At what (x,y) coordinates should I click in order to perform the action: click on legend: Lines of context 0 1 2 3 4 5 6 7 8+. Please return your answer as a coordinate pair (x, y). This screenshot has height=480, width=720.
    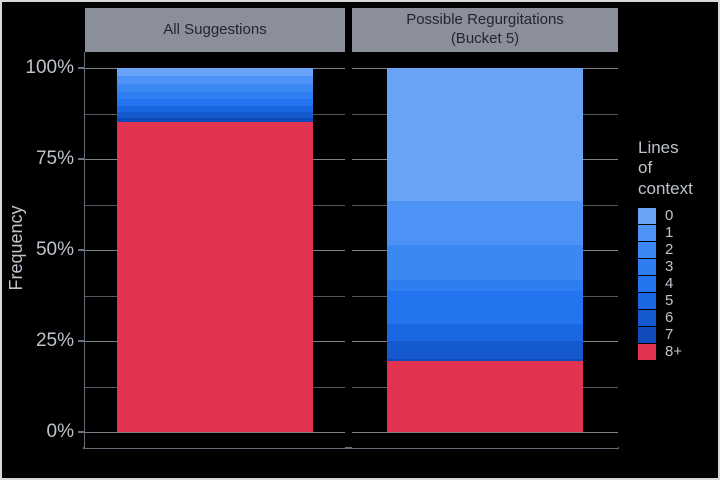
    Looking at the image, I should click on (678, 249).